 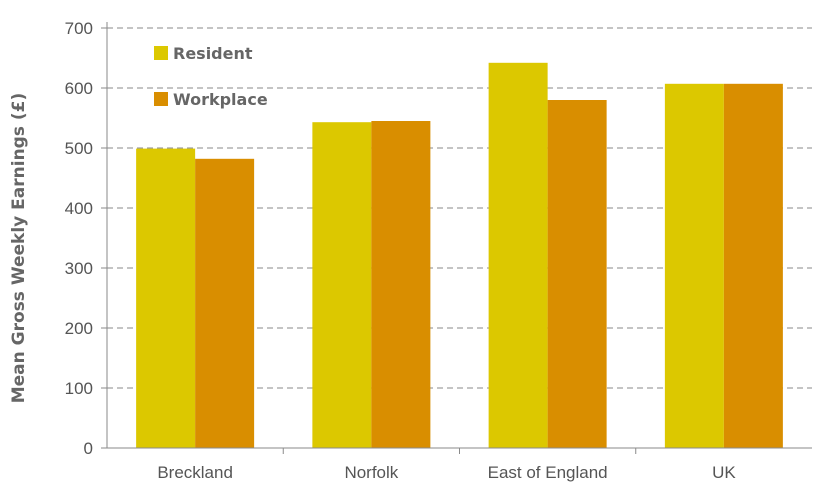 What do you see at coordinates (88, 448) in the screenshot?
I see `y-tick-label: 0` at bounding box center [88, 448].